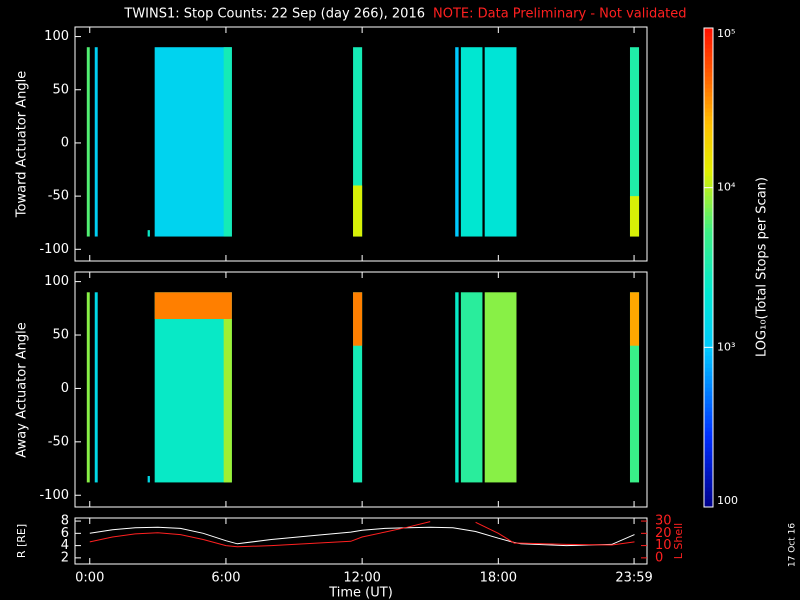 This screenshot has width=800, height=600. Describe the element at coordinates (60, 335) in the screenshot. I see `y-tick-label: 50` at that location.